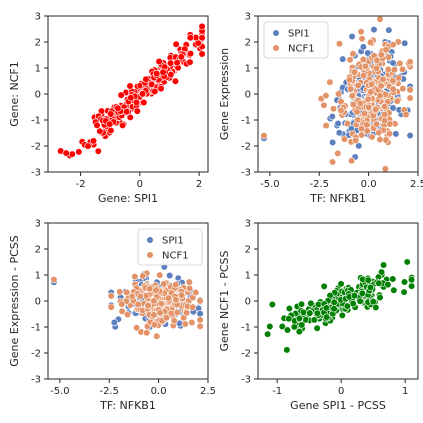  What do you see at coordinates (246, 121) in the screenshot?
I see `y-tick-label: -1` at bounding box center [246, 121].